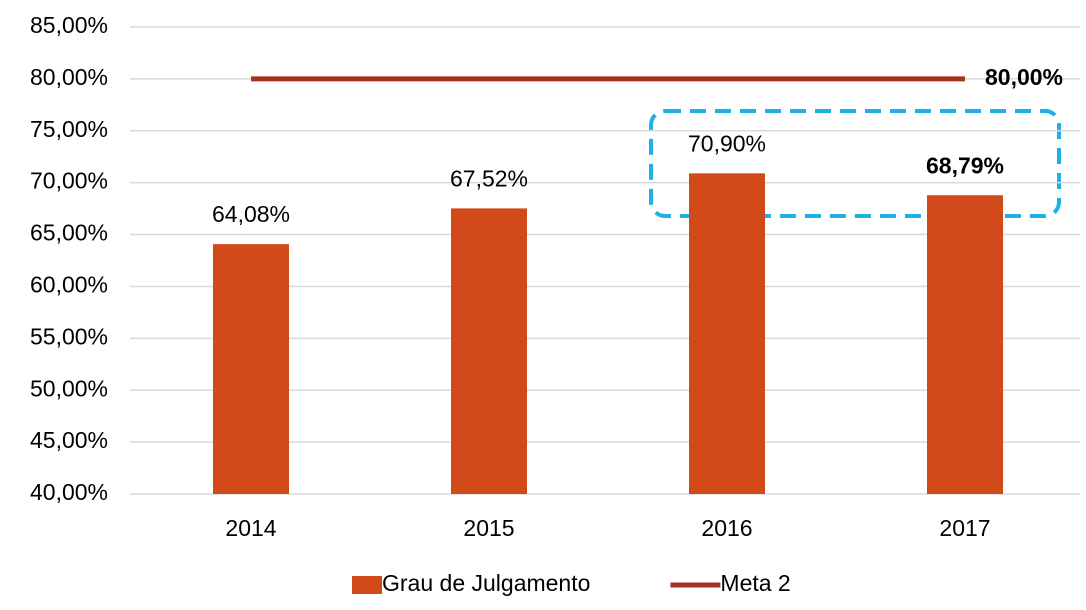 This screenshot has width=1086, height=610. What do you see at coordinates (965, 165) in the screenshot?
I see `data-label: 68,79%` at bounding box center [965, 165].